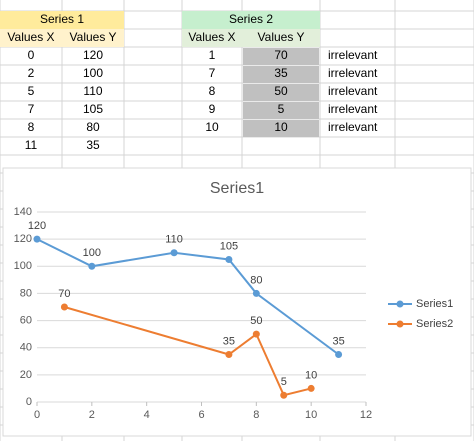 Image resolution: width=474 pixels, height=441 pixels. Describe the element at coordinates (31, 73) in the screenshot. I see `cell: 2` at that location.